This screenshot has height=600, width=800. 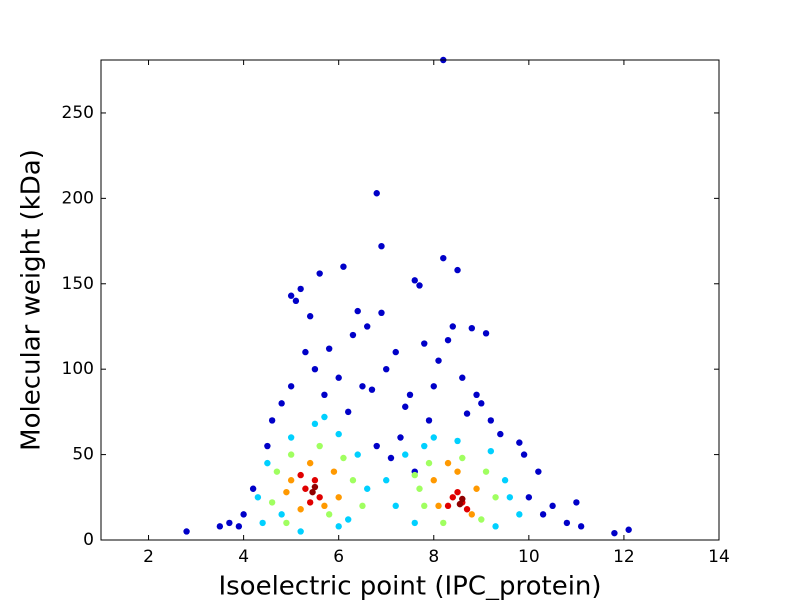 I want to click on y-tick-label: 100, so click(x=78, y=369).